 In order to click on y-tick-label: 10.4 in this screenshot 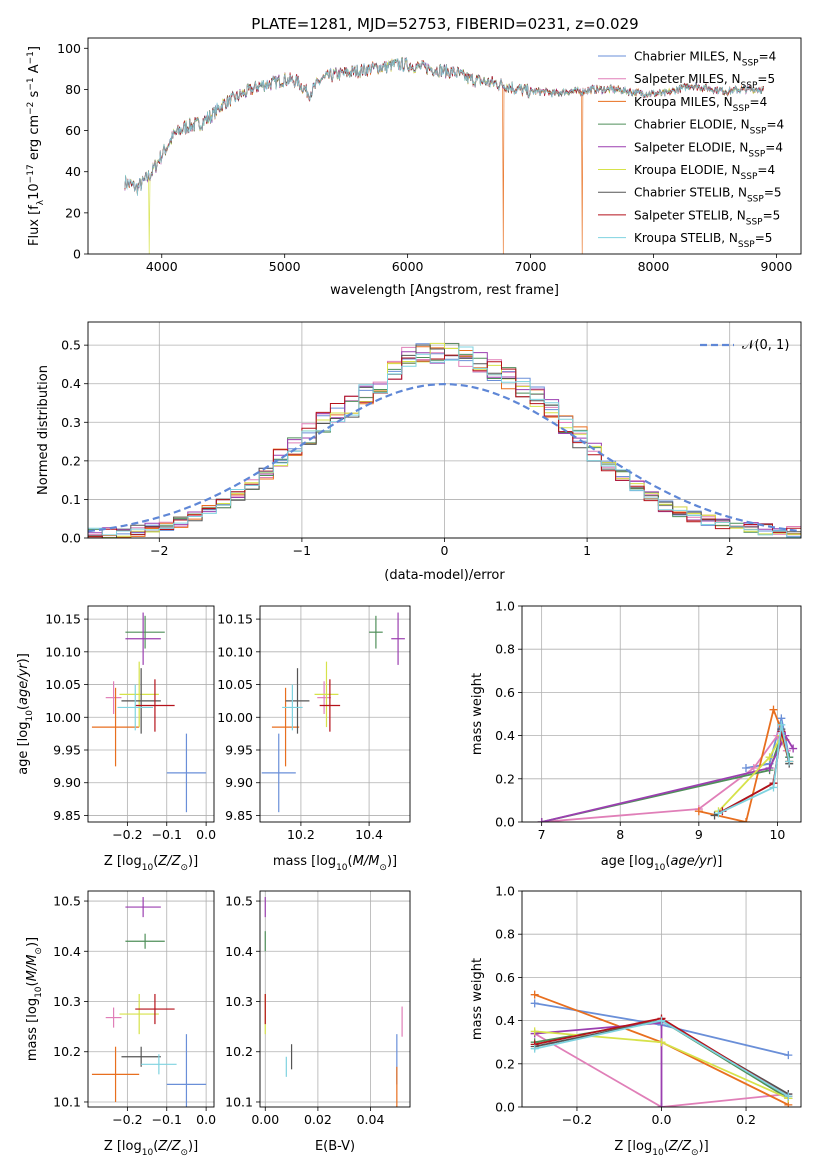, I will do `click(239, 951)`.